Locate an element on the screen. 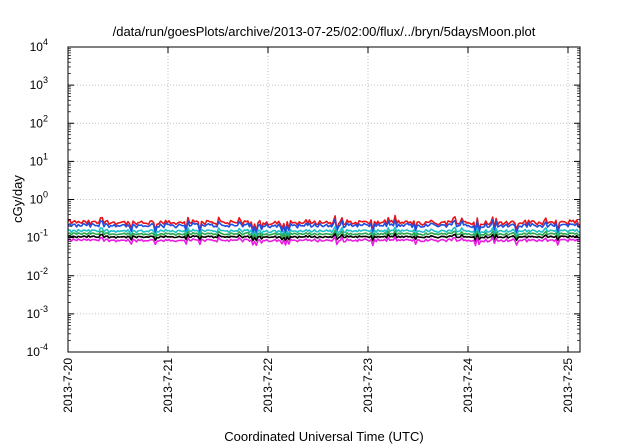 The width and height of the screenshot is (640, 448). y-tick-label: 10⁴ is located at coordinates (39, 45).